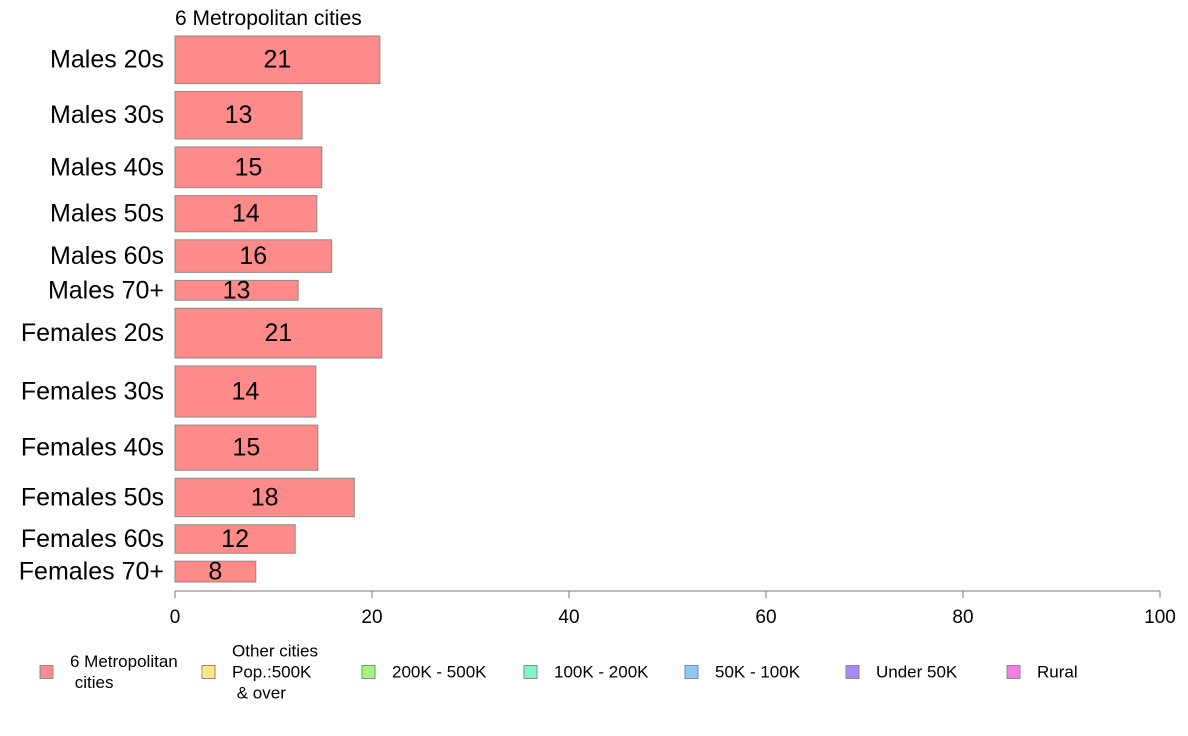  What do you see at coordinates (107, 214) in the screenshot?
I see `category-label: Males 50s` at bounding box center [107, 214].